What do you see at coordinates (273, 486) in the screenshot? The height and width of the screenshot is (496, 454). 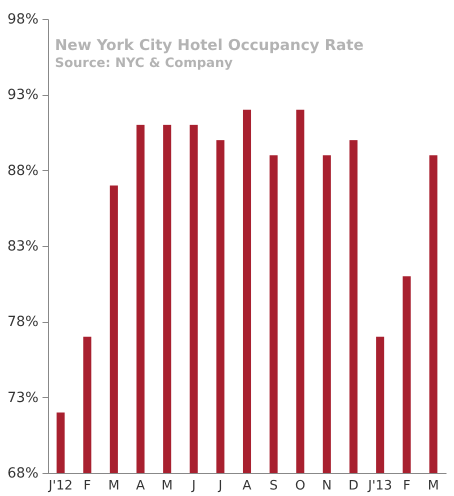 I see `x-tick-label: S` at bounding box center [273, 486].